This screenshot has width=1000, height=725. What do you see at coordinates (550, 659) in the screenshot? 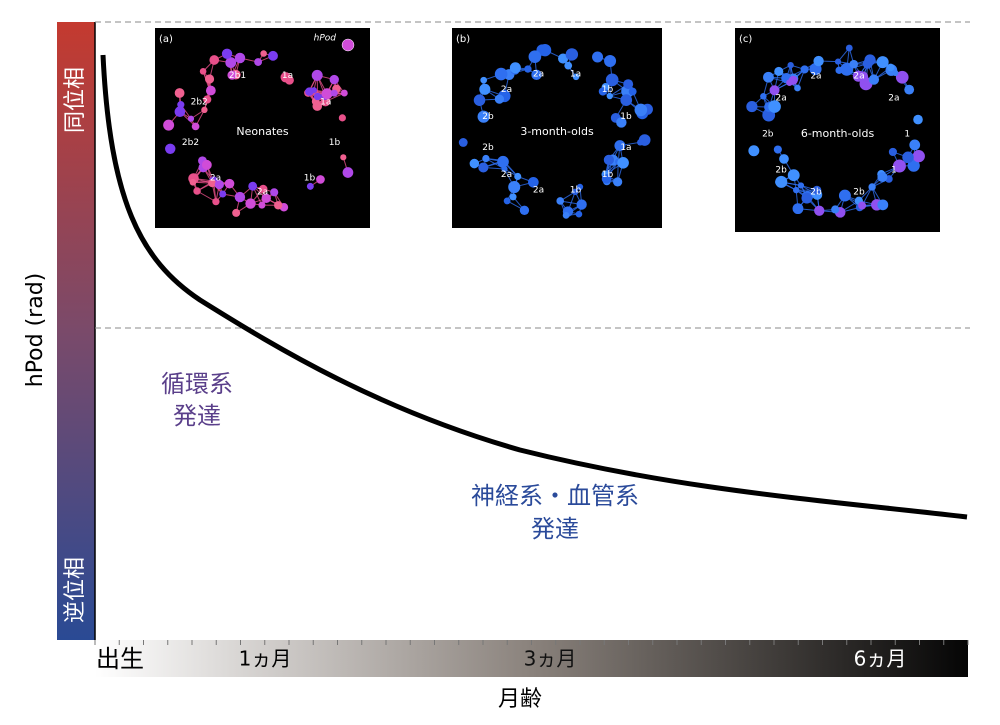
I see `x-tick-label: 3ヵ月` at bounding box center [550, 659].